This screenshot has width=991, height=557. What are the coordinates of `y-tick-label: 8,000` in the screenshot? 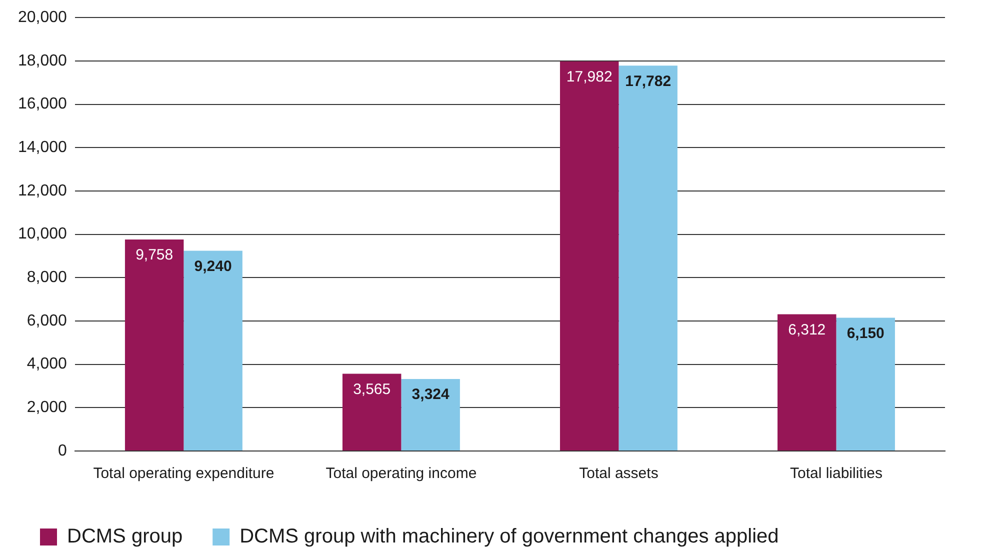 It's located at (47, 277).